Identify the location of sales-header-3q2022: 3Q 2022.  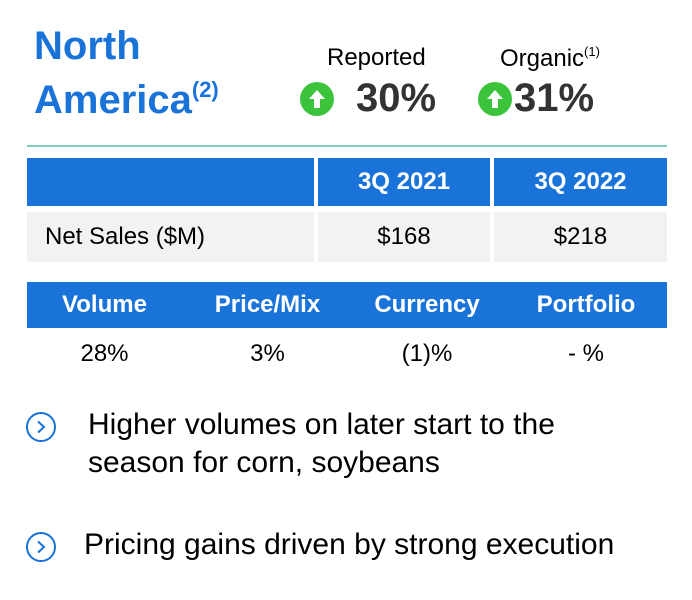
(580, 182).